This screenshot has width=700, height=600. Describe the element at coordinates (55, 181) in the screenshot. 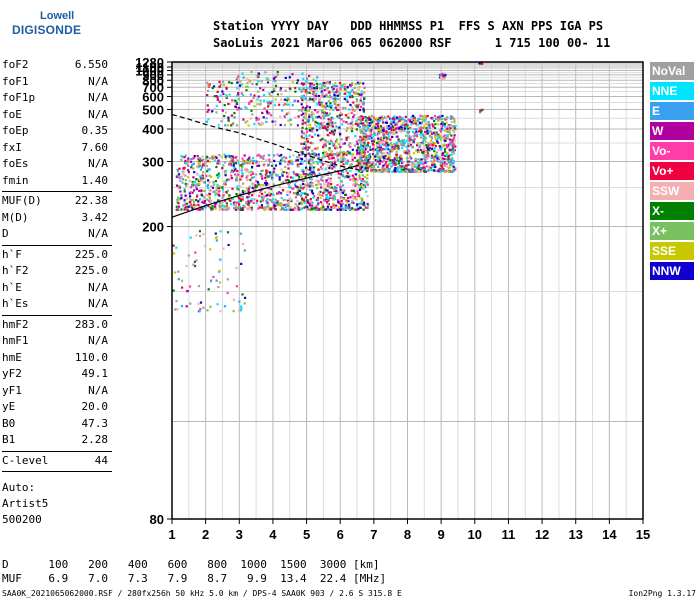

I see `param-row: fmin 1.40` at that location.